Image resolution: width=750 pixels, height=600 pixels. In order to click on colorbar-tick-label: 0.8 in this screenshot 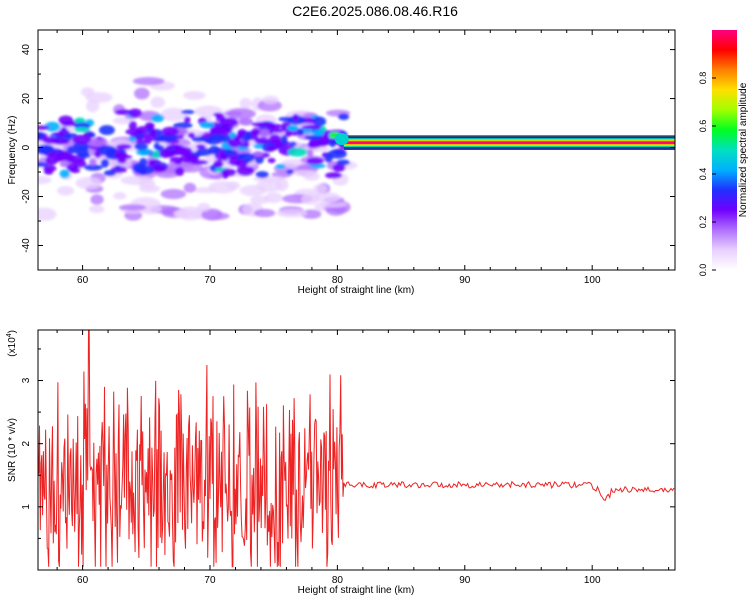, I will do `click(703, 78)`.